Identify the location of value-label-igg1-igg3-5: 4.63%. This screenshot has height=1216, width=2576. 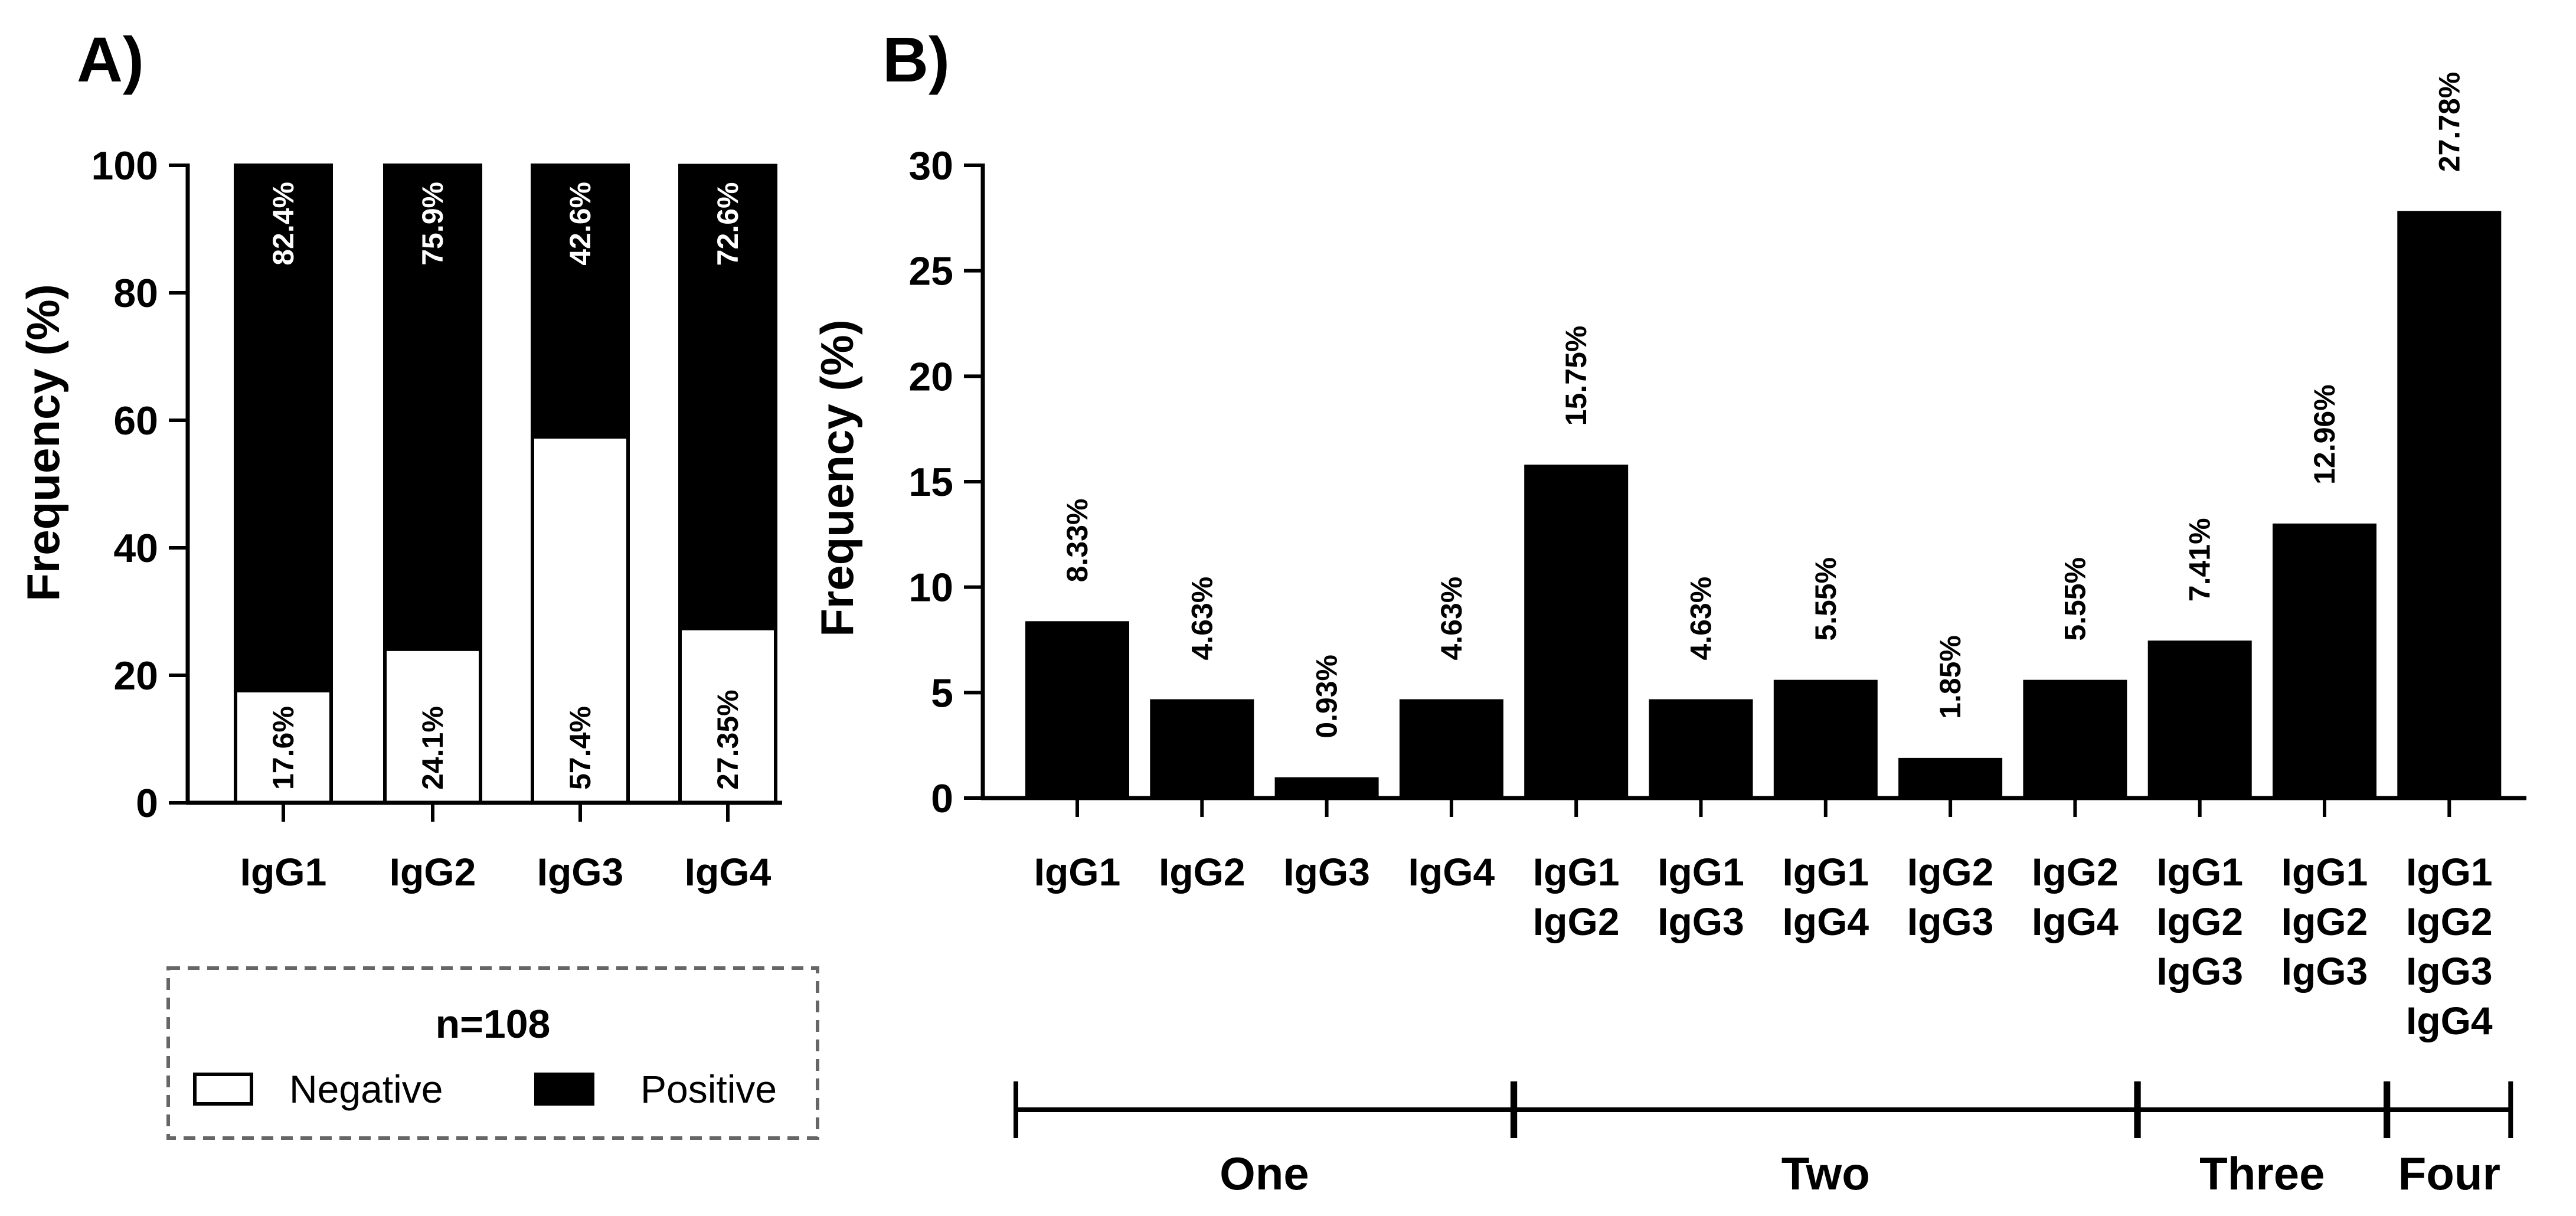
(1701, 619).